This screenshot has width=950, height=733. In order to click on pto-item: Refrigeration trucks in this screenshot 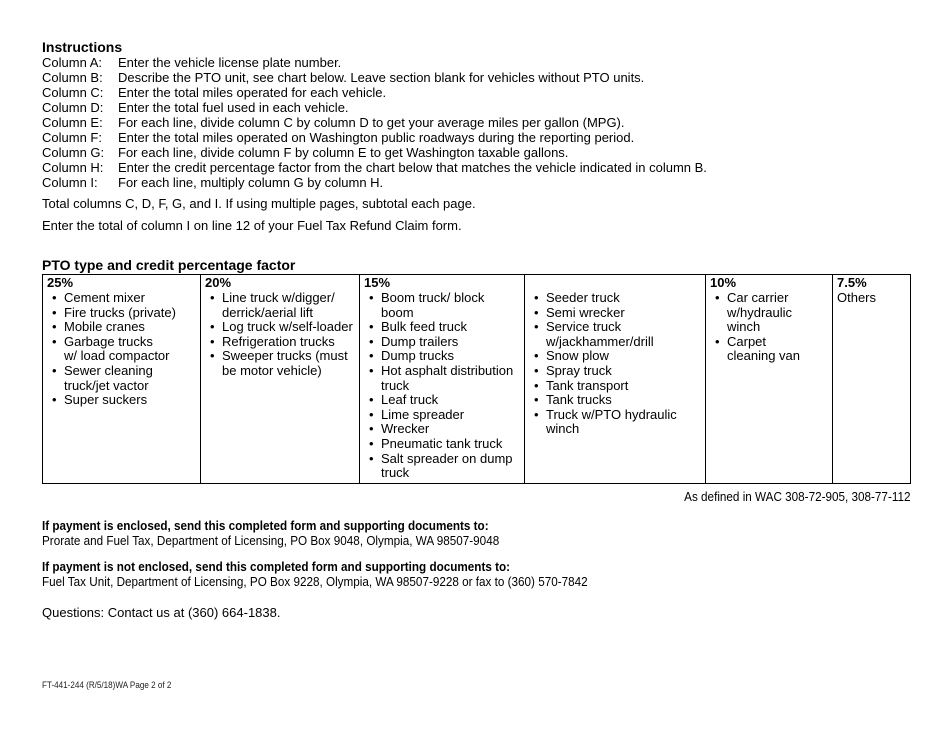, I will do `click(280, 342)`.